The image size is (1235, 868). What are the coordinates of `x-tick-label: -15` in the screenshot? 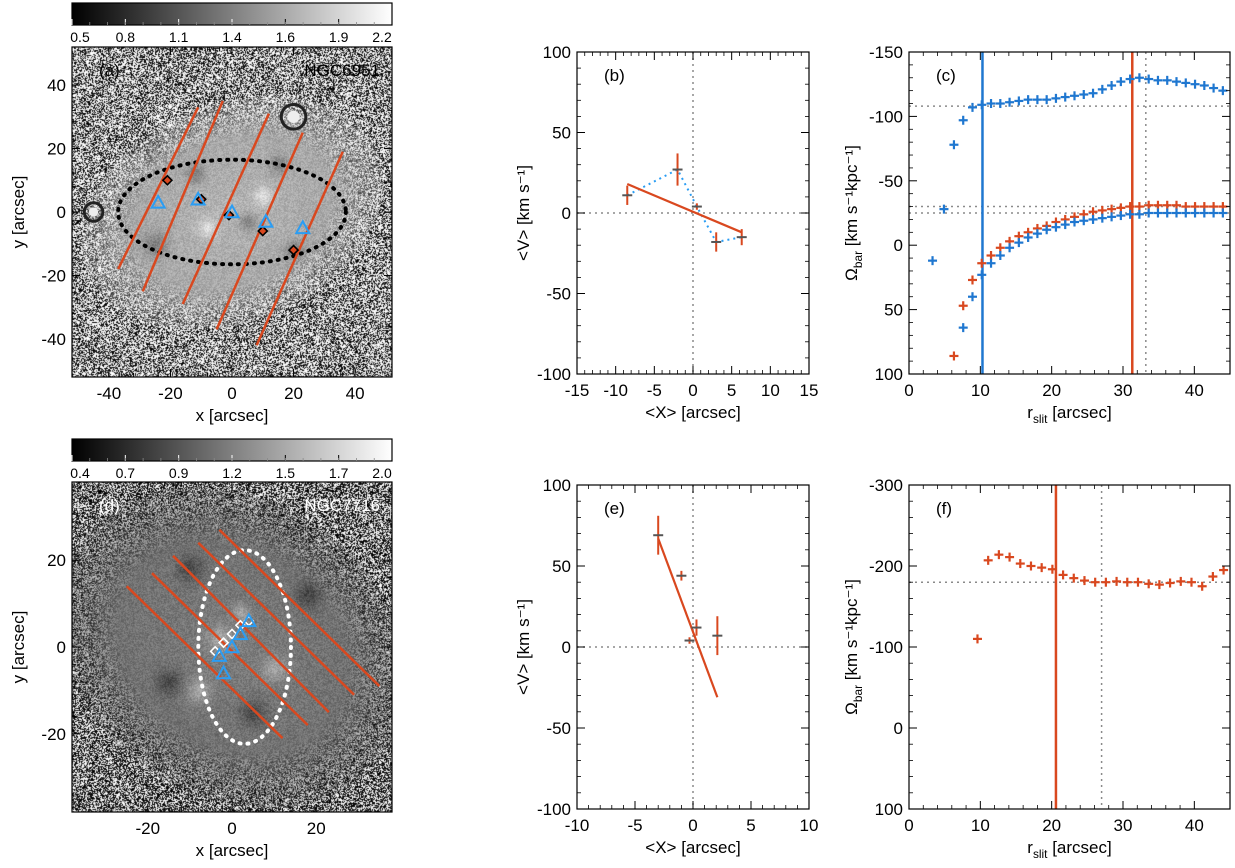 It's located at (577, 390).